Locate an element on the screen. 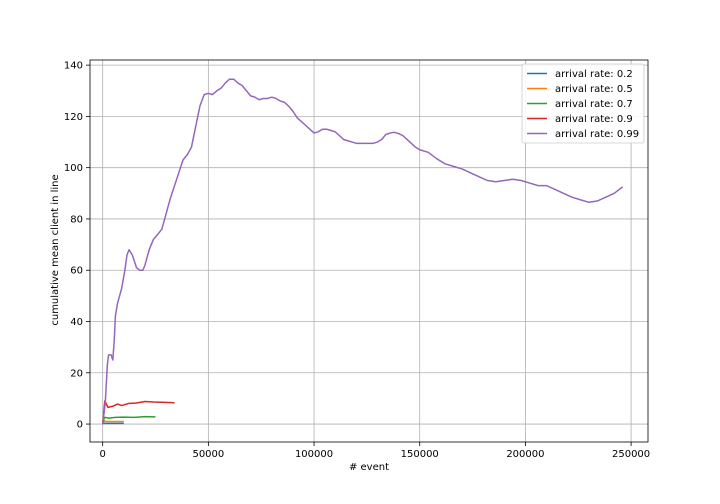  legend-label-1: arrival rate: 0.5 is located at coordinates (594, 89).